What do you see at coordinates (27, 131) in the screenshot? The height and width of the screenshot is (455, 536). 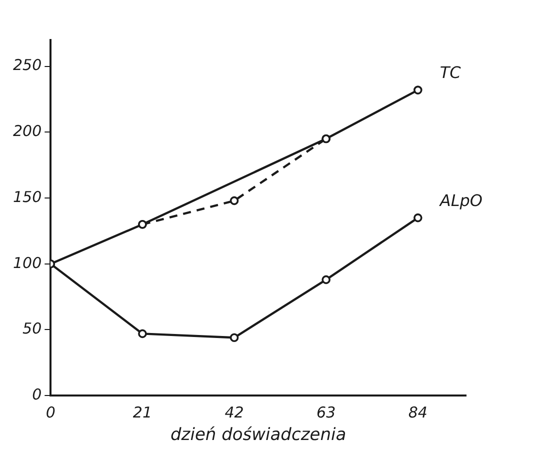 I see `y-tick-label: 200` at bounding box center [27, 131].